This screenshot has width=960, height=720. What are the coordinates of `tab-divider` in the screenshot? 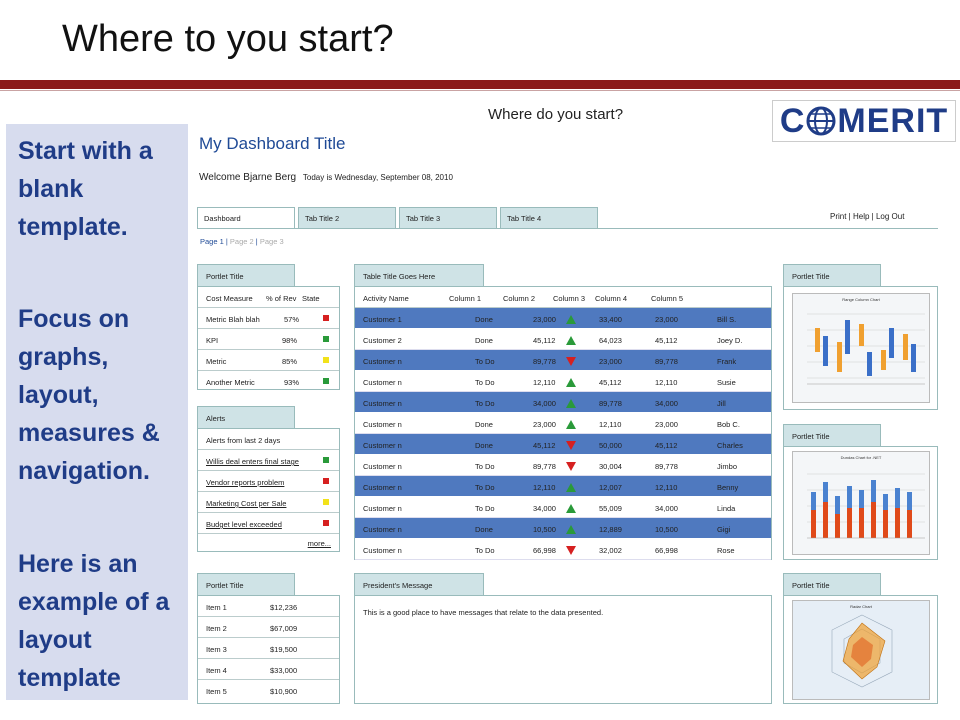 It's located at (567, 228).